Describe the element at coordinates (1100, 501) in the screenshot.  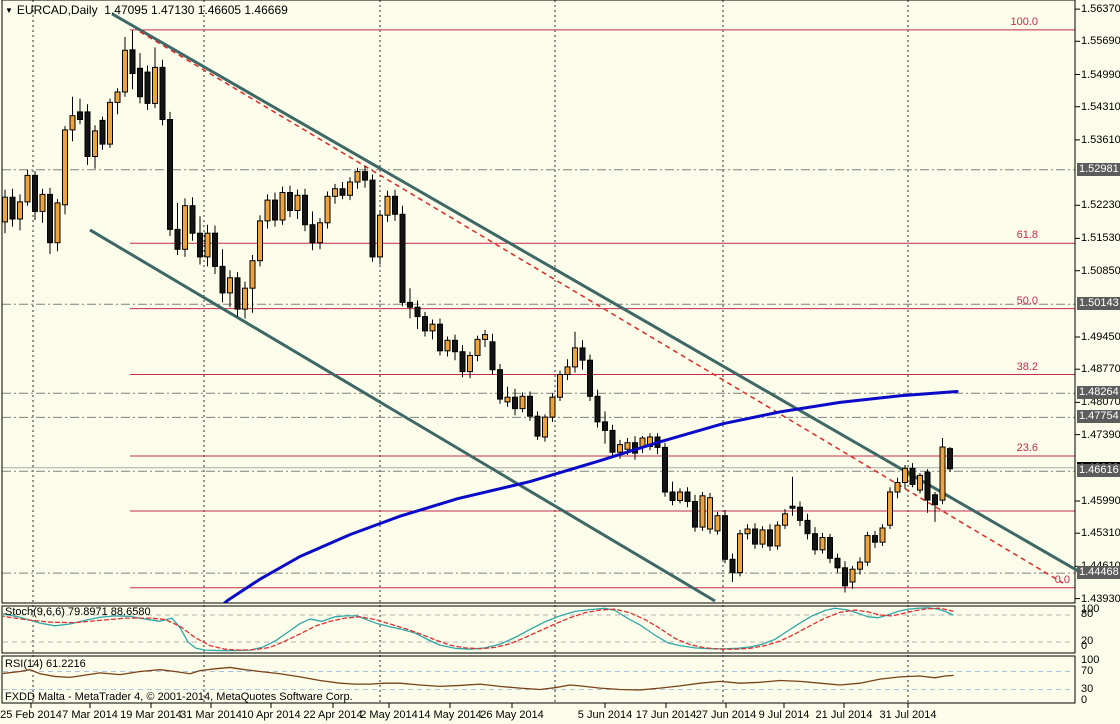
I see `price-axis-tick: 1.45990` at that location.